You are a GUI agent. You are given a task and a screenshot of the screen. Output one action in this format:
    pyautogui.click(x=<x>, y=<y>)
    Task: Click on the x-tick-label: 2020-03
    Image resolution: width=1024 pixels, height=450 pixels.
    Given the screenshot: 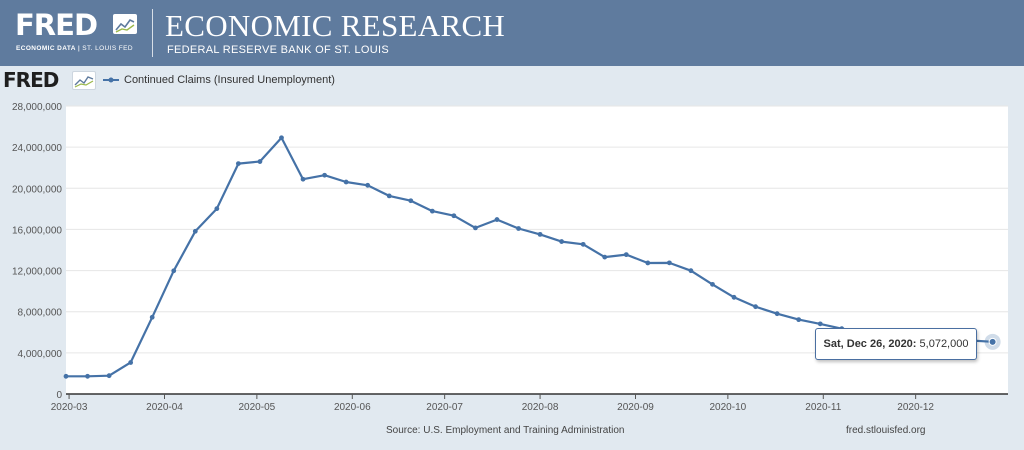 What is the action you would take?
    pyautogui.click(x=69, y=407)
    